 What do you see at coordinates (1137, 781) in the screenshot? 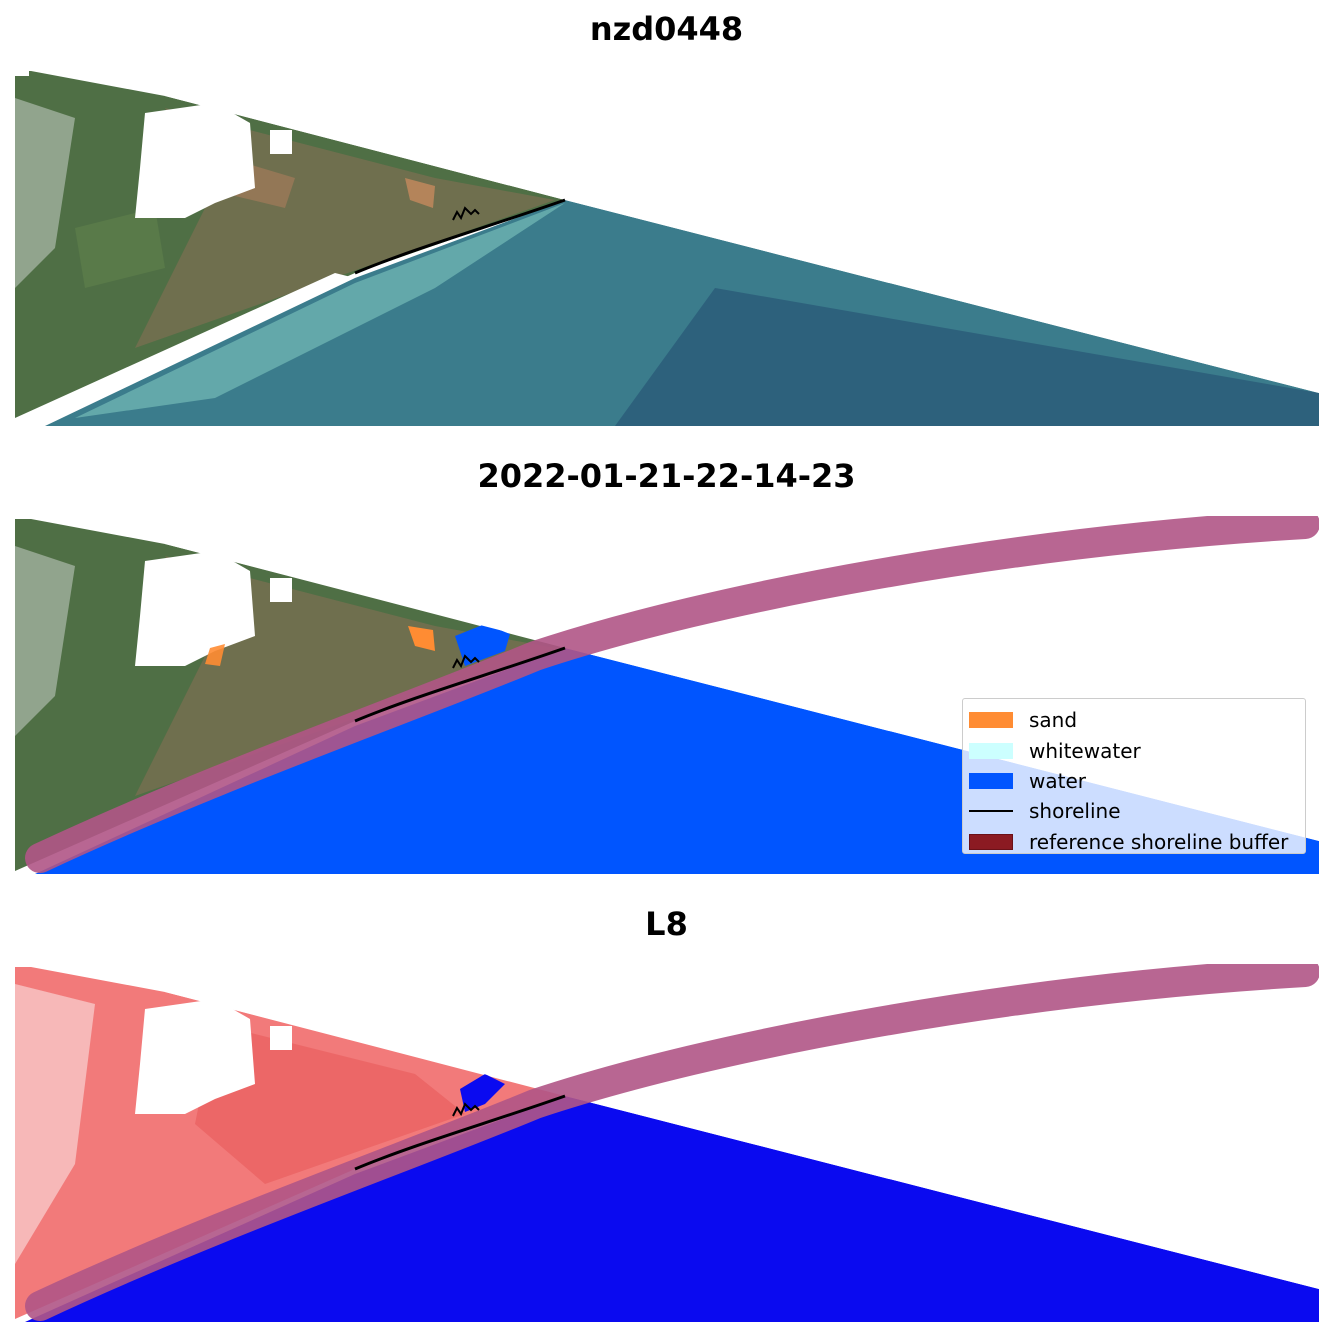
I see `legend-item-water: water` at bounding box center [1137, 781].